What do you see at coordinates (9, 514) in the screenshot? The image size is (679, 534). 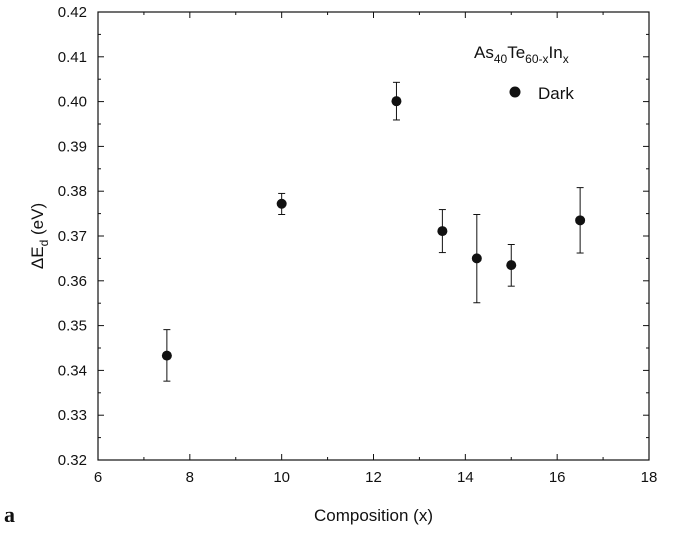 I see `panel-label: a` at bounding box center [9, 514].